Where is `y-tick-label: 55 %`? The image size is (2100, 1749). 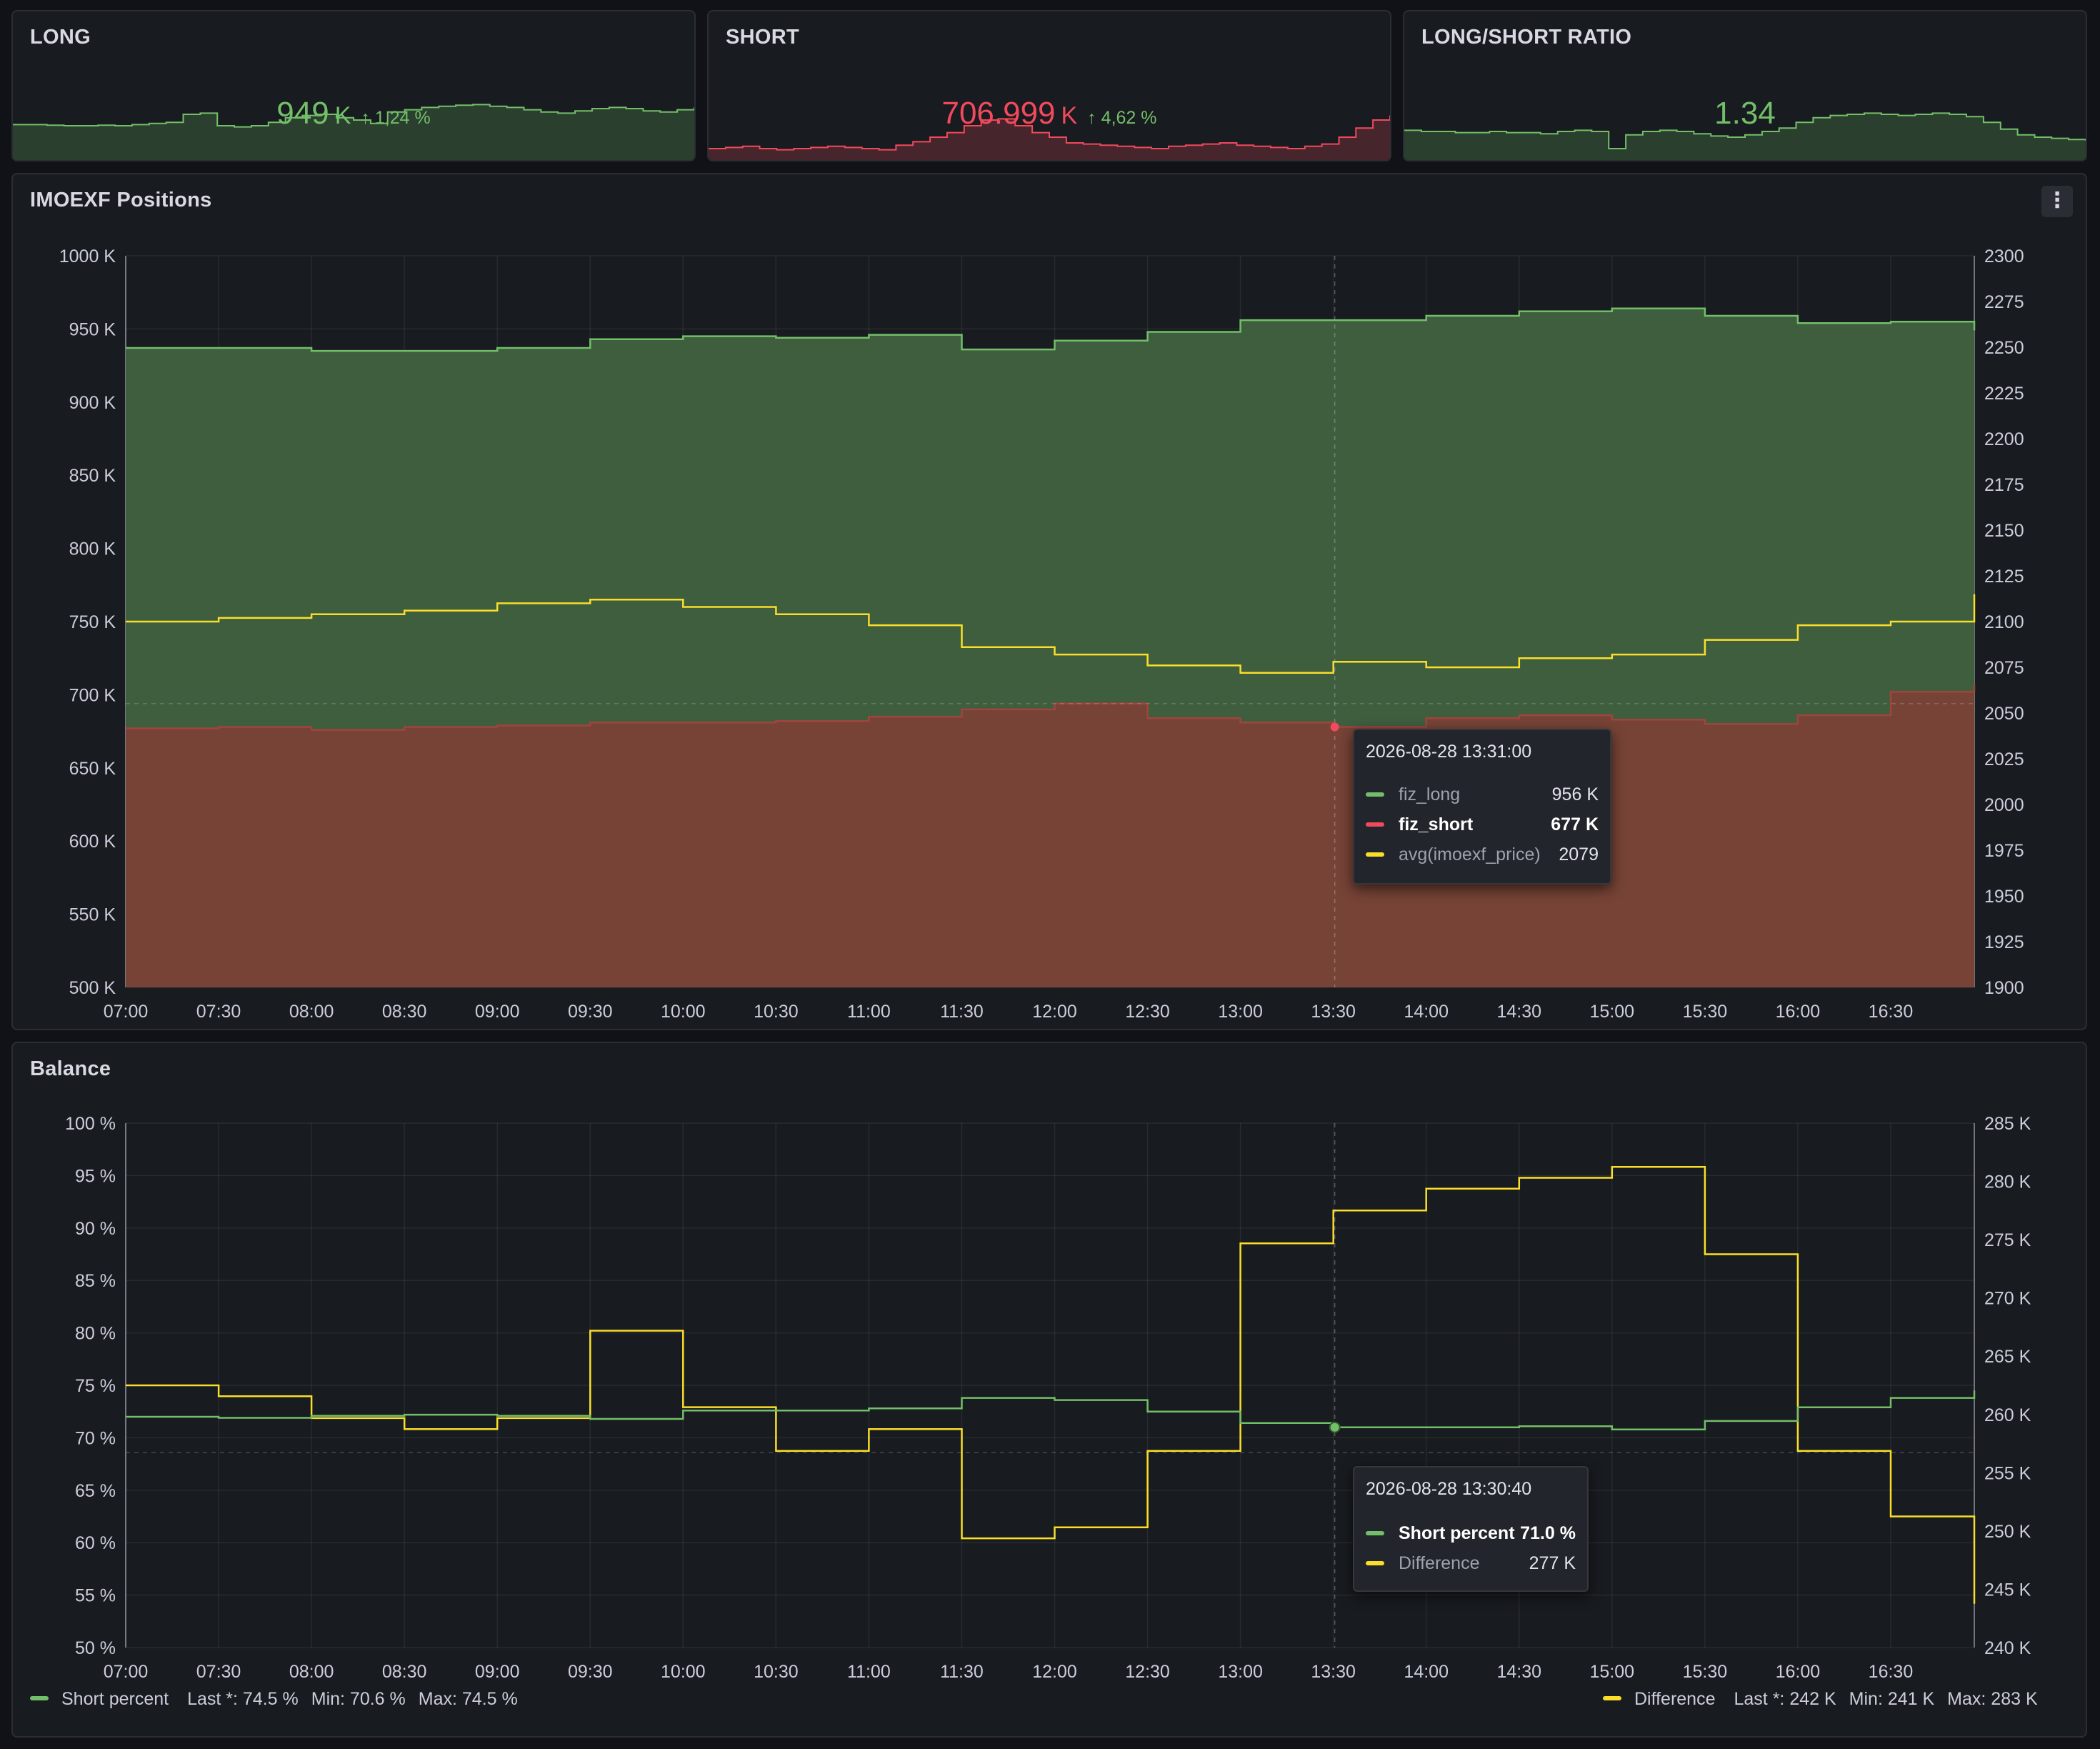
y-tick-label: 55 % is located at coordinates (95, 1596).